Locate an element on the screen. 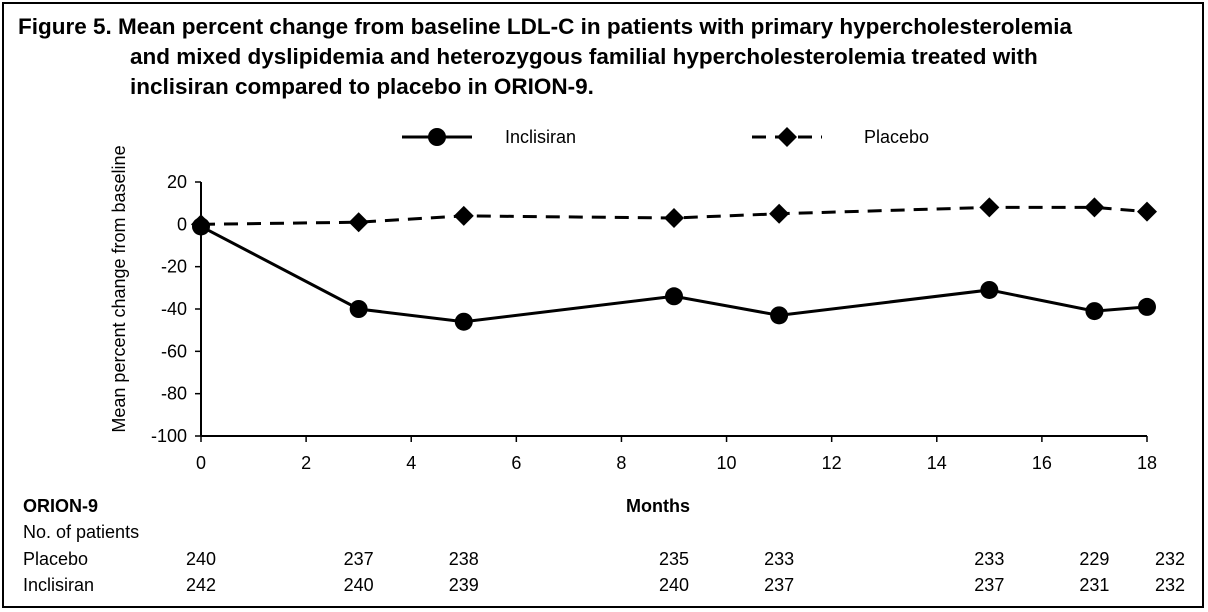 The width and height of the screenshot is (1208, 612). x-tick-label: 2 is located at coordinates (306, 463).